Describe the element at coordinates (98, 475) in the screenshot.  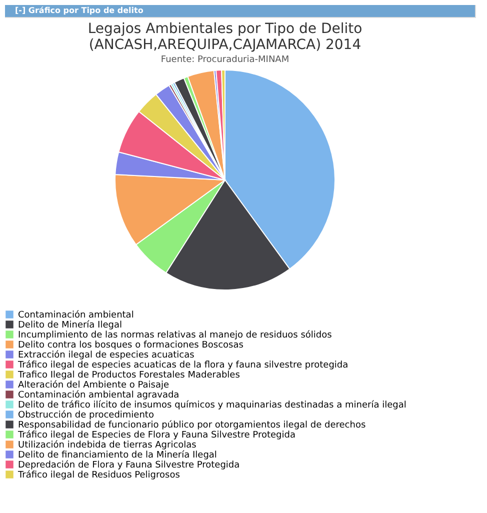
I see `legend-label: Tráfico ilegal de Residuos Peligrosos` at that location.